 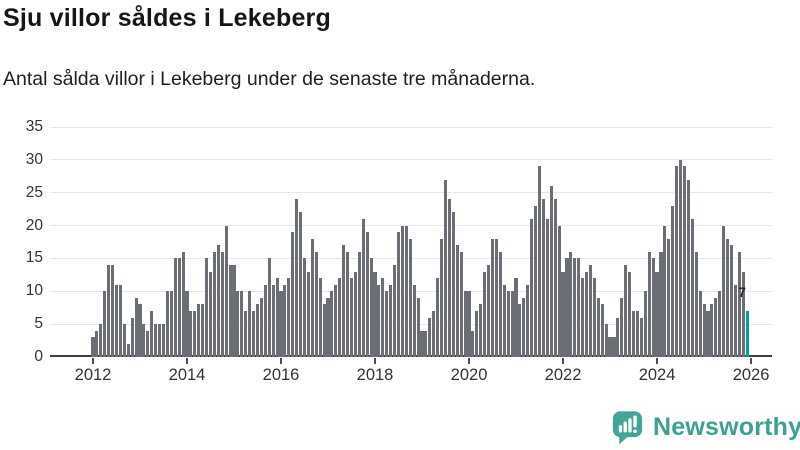 I want to click on x-tick-label-2012: 2012, so click(x=93, y=375).